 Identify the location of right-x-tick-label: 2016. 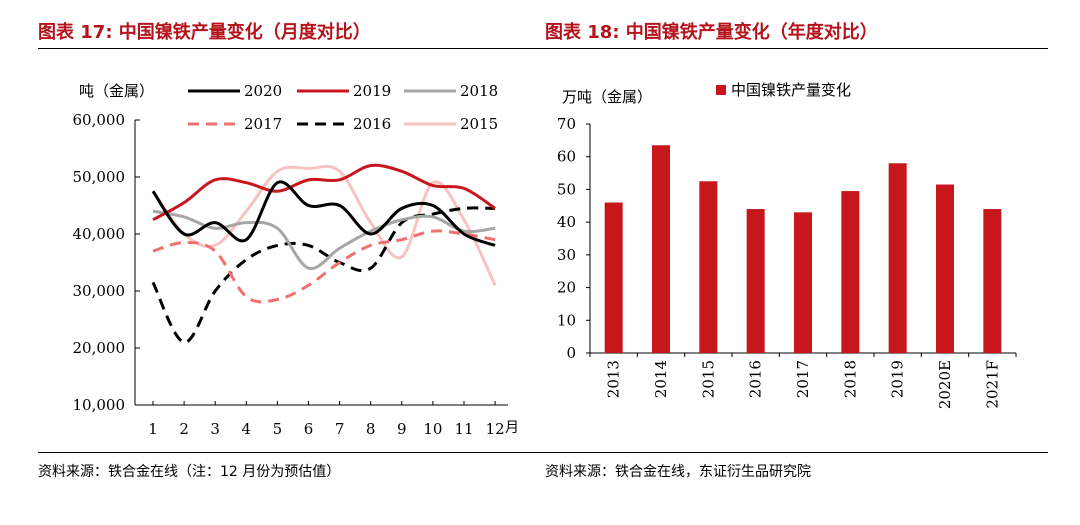
(756, 379).